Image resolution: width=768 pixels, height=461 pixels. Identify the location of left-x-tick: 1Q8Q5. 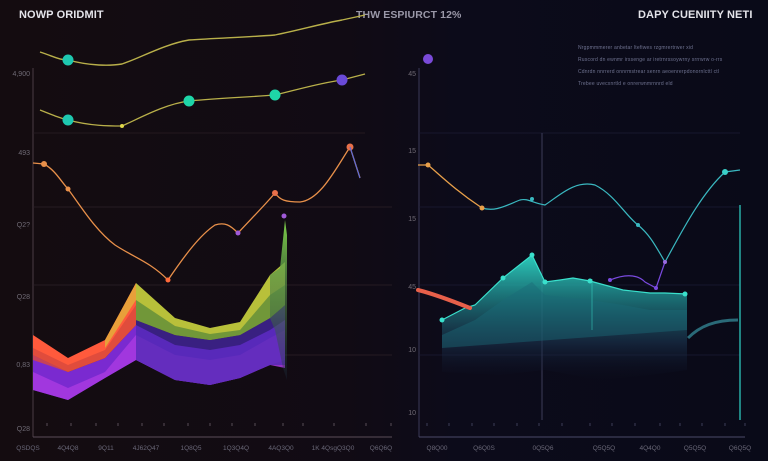
(191, 448).